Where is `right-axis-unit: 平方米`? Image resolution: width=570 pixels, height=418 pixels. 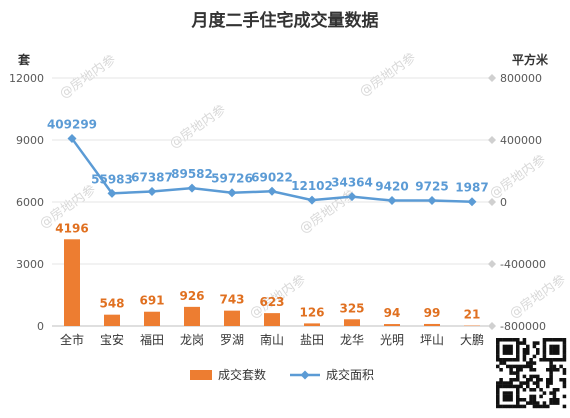 right-axis-unit: 平方米 is located at coordinates (530, 59).